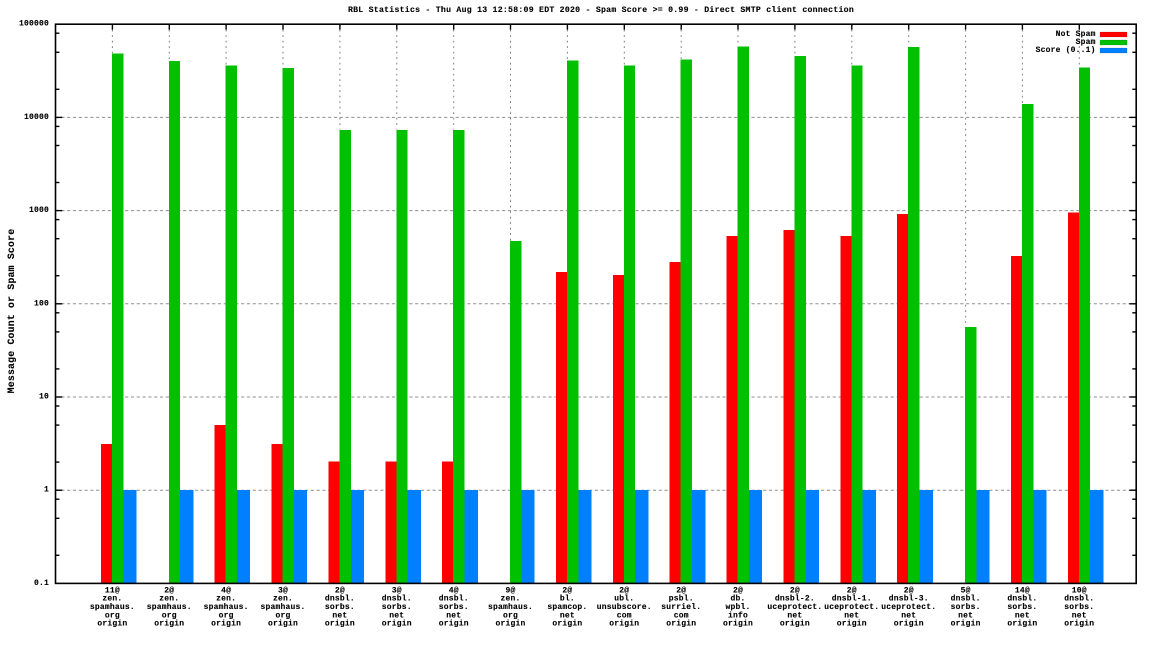 This screenshot has height=648, width=1152. I want to click on svg-text: dnsbl-3., so click(909, 599).